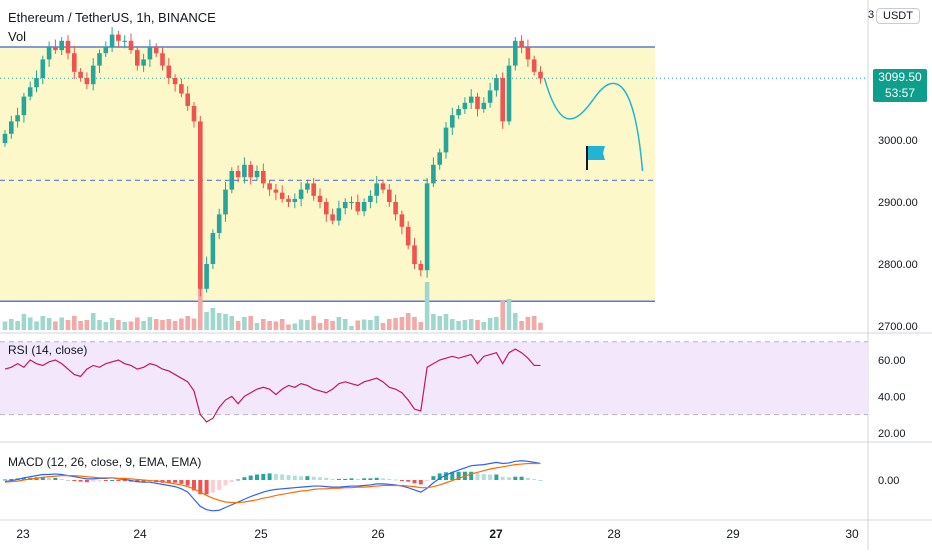  What do you see at coordinates (898, 141) in the screenshot?
I see `price-tick-label: 3000.00` at bounding box center [898, 141].